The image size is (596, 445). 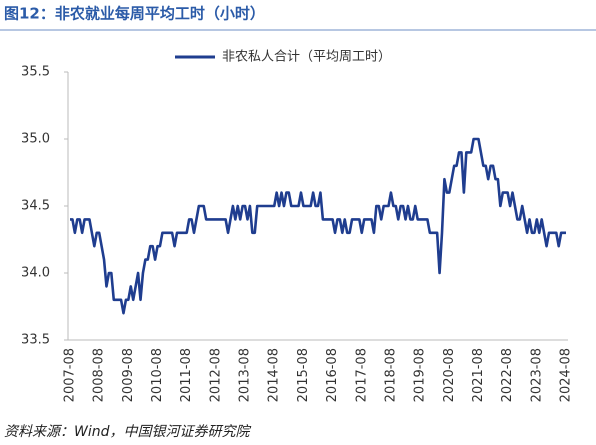 What do you see at coordinates (420, 375) in the screenshot?
I see `x-tick-label: 2019-08` at bounding box center [420, 375].